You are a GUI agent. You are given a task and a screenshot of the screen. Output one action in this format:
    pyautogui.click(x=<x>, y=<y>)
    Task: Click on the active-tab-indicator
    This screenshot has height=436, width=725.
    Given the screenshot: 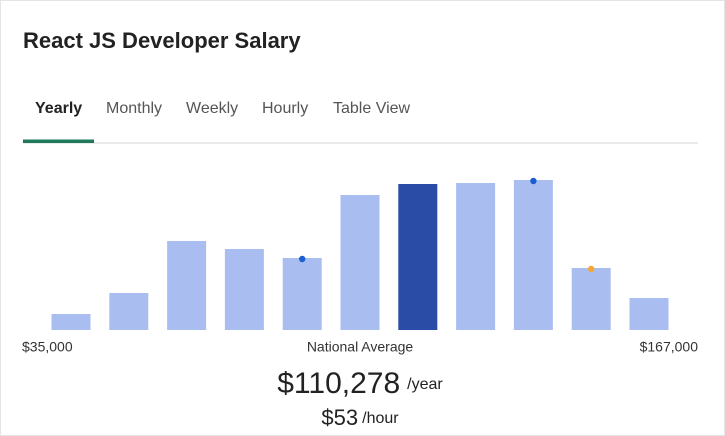 What is the action you would take?
    pyautogui.click(x=58, y=141)
    